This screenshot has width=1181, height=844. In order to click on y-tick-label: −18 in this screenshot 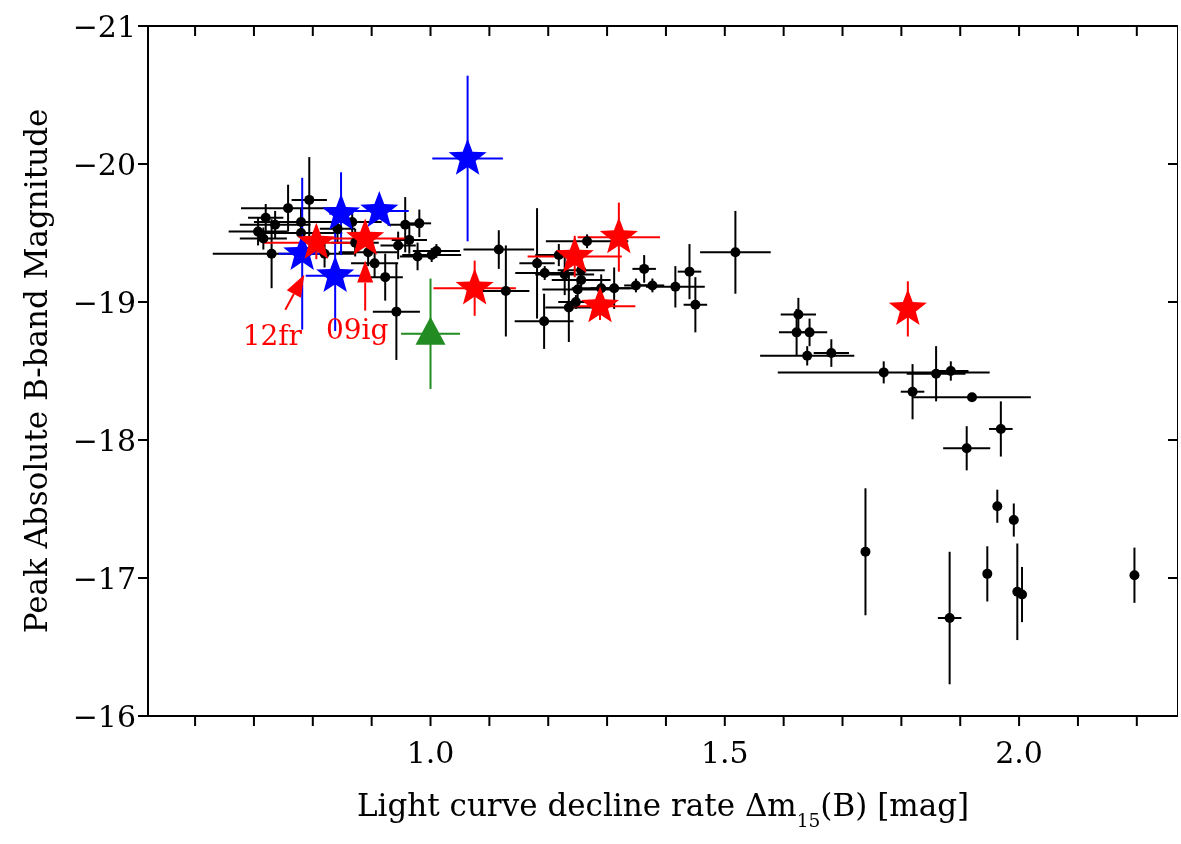, I will do `click(104, 440)`.